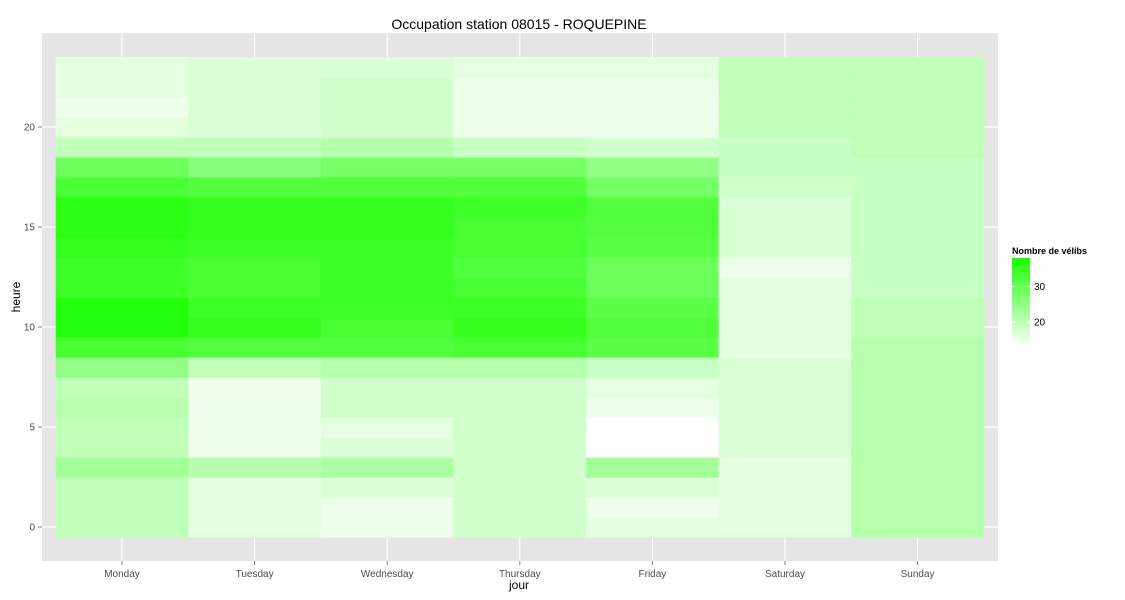 Image resolution: width=1125 pixels, height=600 pixels. What do you see at coordinates (122, 127) in the screenshot?
I see `heatmap-tile: Monday 20h: 16` at bounding box center [122, 127].